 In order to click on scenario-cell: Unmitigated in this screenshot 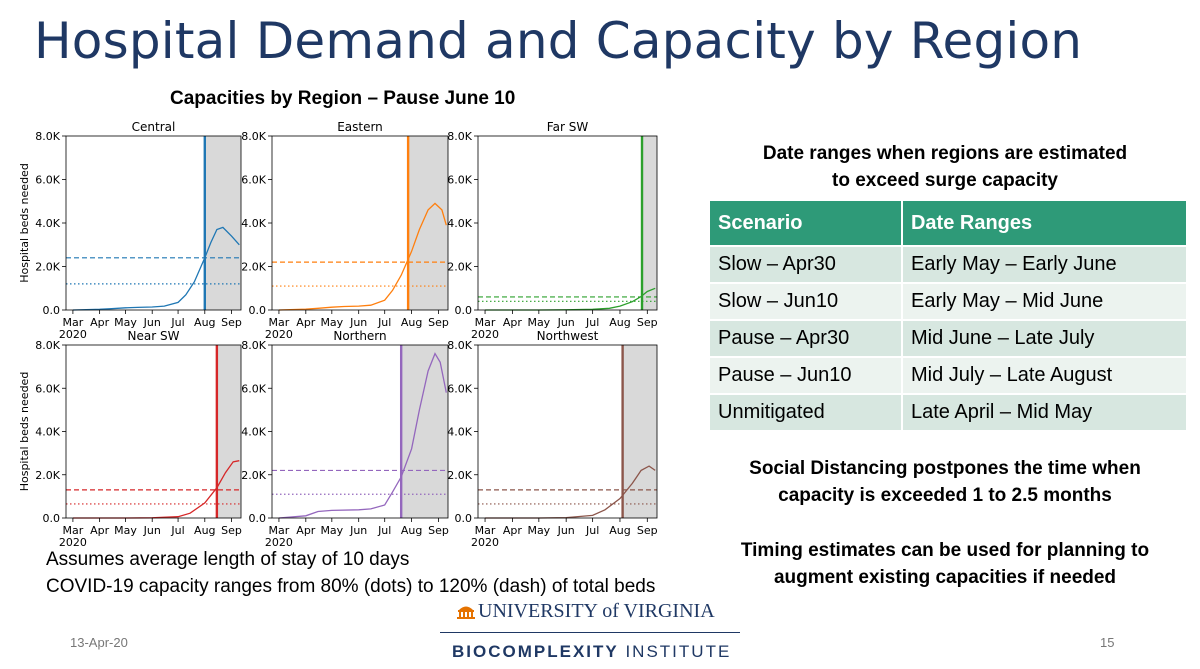, I will do `click(805, 412)`.